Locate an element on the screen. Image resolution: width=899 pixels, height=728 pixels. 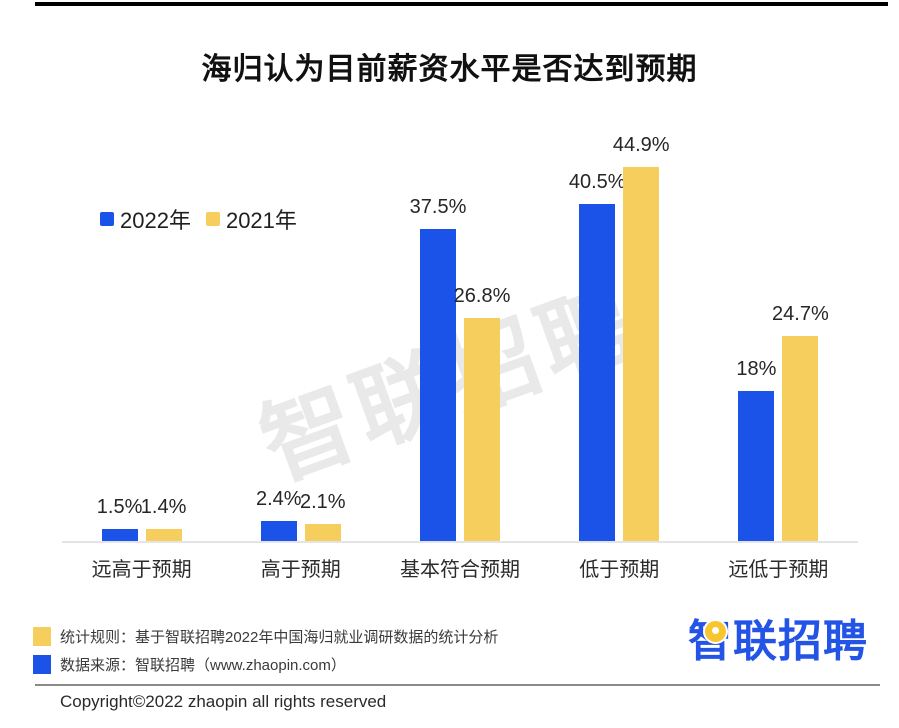
bar-2022年: 2.4% is located at coordinates (279, 514).